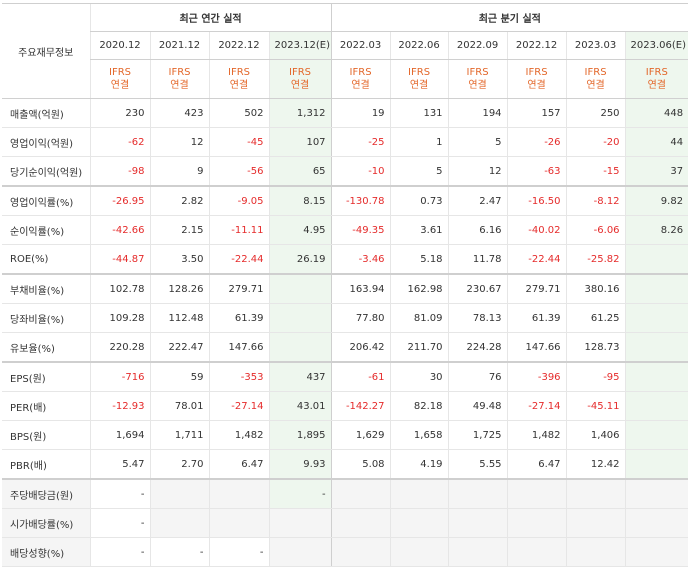 The width and height of the screenshot is (690, 567). What do you see at coordinates (46, 142) in the screenshot?
I see `row-label: 영업이익(억원)` at bounding box center [46, 142].